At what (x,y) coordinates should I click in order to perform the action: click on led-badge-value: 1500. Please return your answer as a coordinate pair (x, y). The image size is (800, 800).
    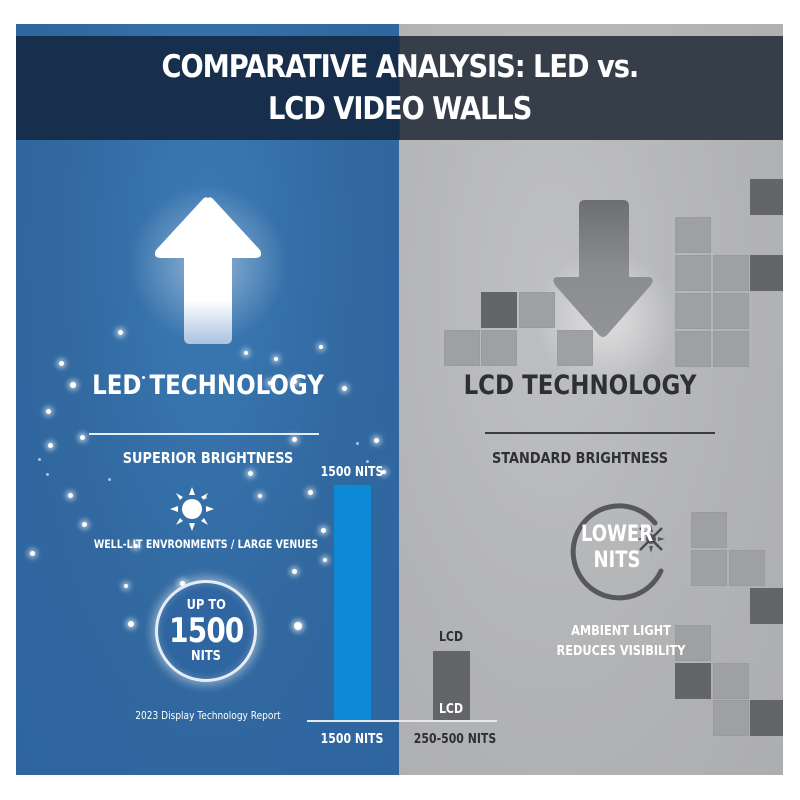
    Looking at the image, I should click on (206, 631).